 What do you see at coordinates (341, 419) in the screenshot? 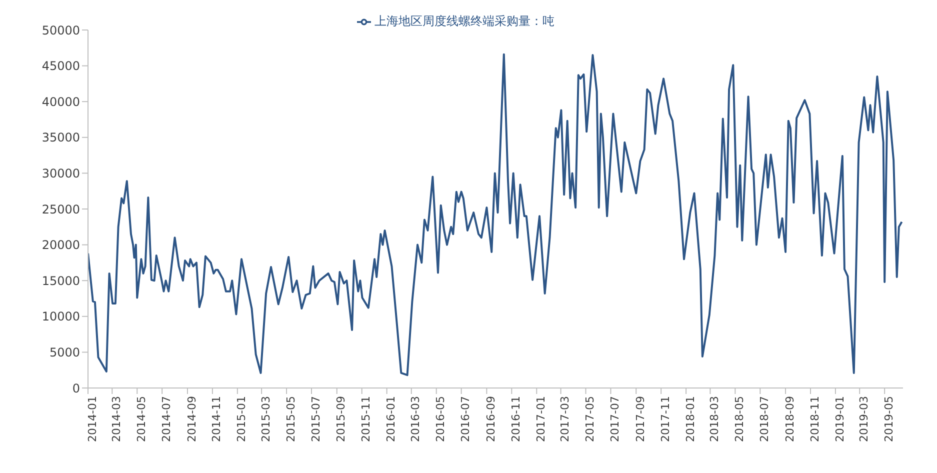
I see `x-tick-label: 2015-09` at bounding box center [341, 419].